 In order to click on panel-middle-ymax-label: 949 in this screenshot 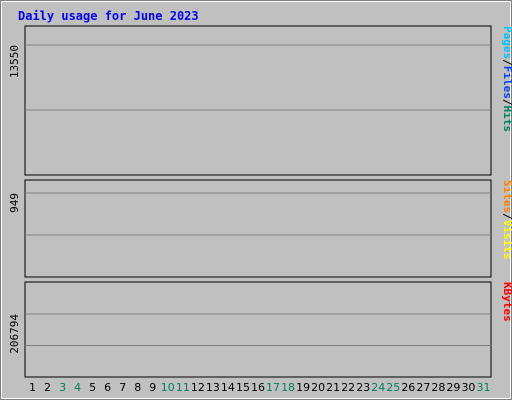, I will do `click(14, 203)`.